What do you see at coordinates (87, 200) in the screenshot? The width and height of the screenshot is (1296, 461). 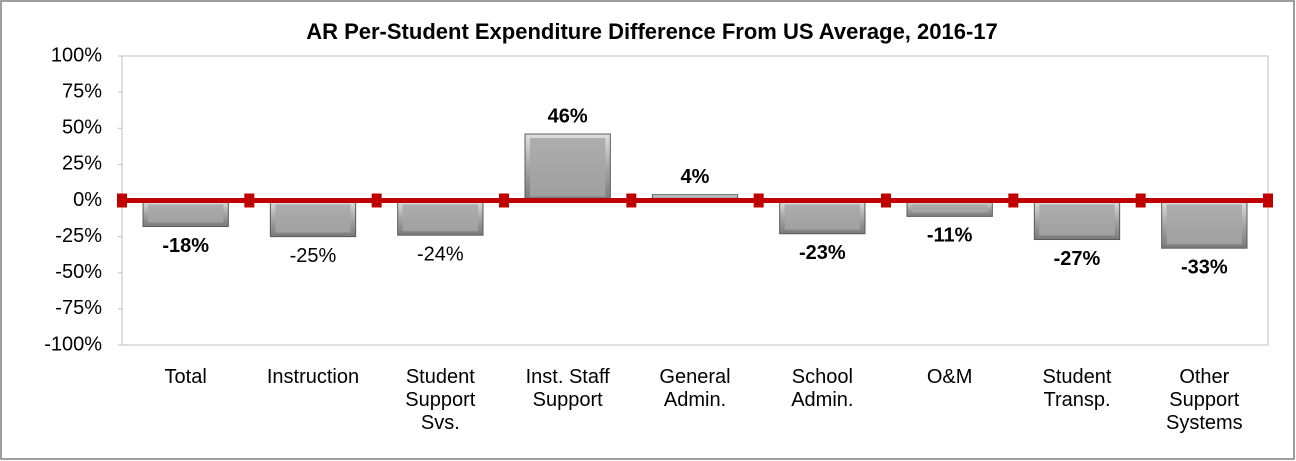 I see `y-tick-label: 0%` at bounding box center [87, 200].